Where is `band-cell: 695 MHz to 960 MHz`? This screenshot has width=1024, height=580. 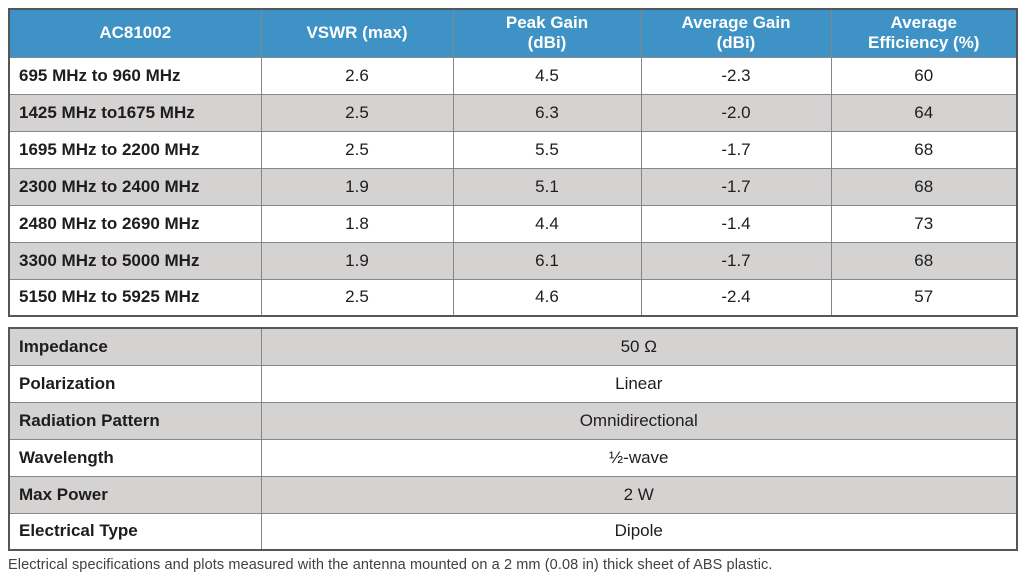 band-cell: 695 MHz to 960 MHz is located at coordinates (135, 75).